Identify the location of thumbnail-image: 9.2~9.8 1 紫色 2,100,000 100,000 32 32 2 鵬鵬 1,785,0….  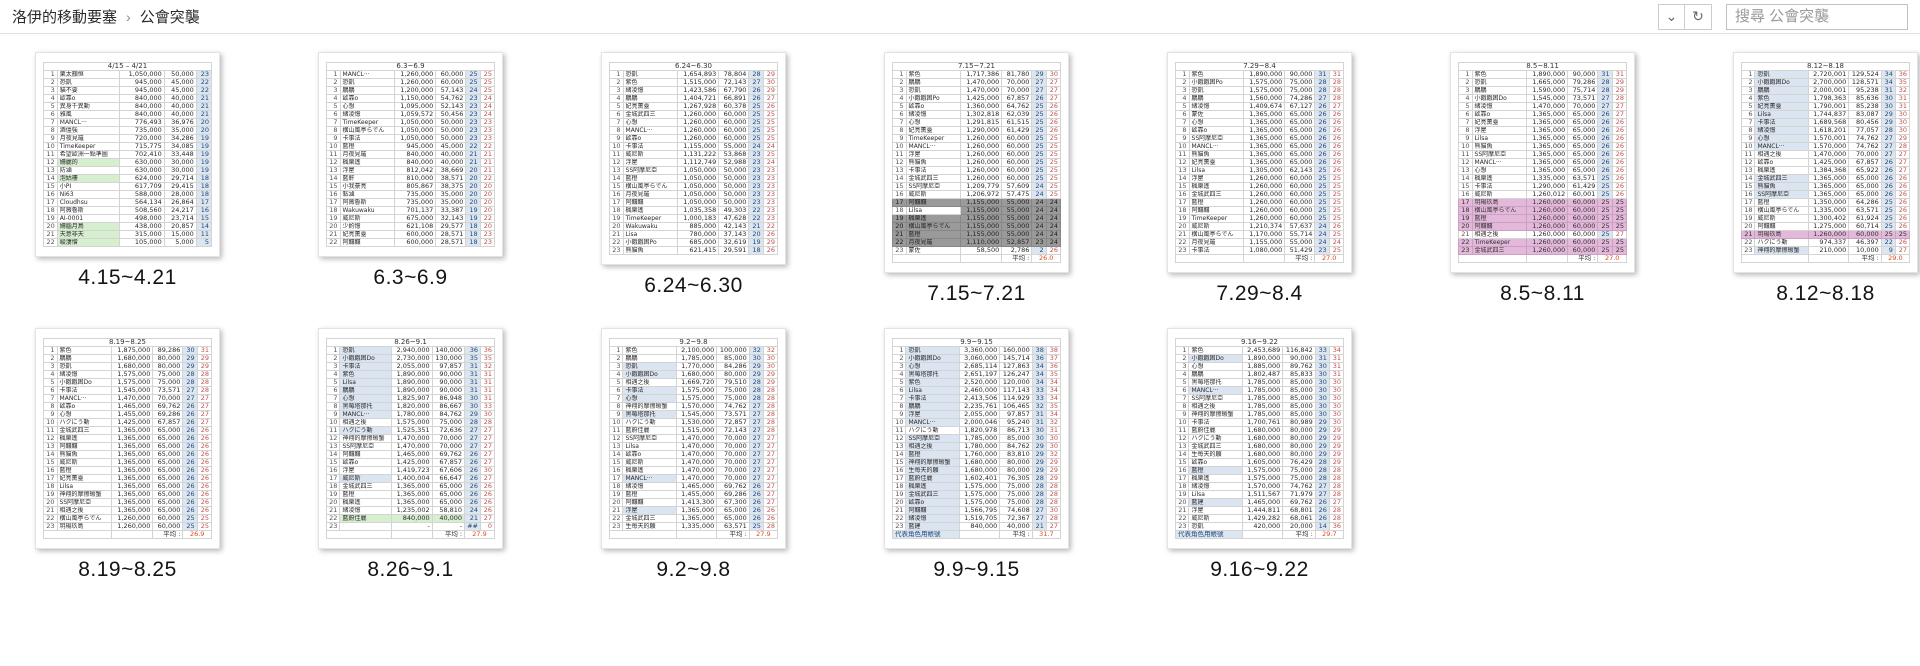
(693, 438).